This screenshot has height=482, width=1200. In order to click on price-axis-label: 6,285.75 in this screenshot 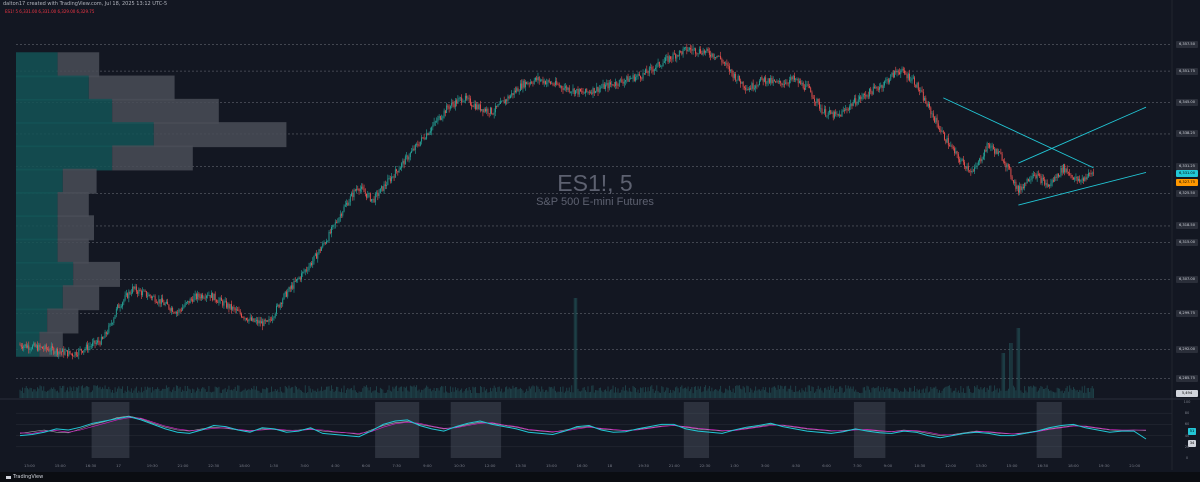, I will do `click(1187, 379)`.